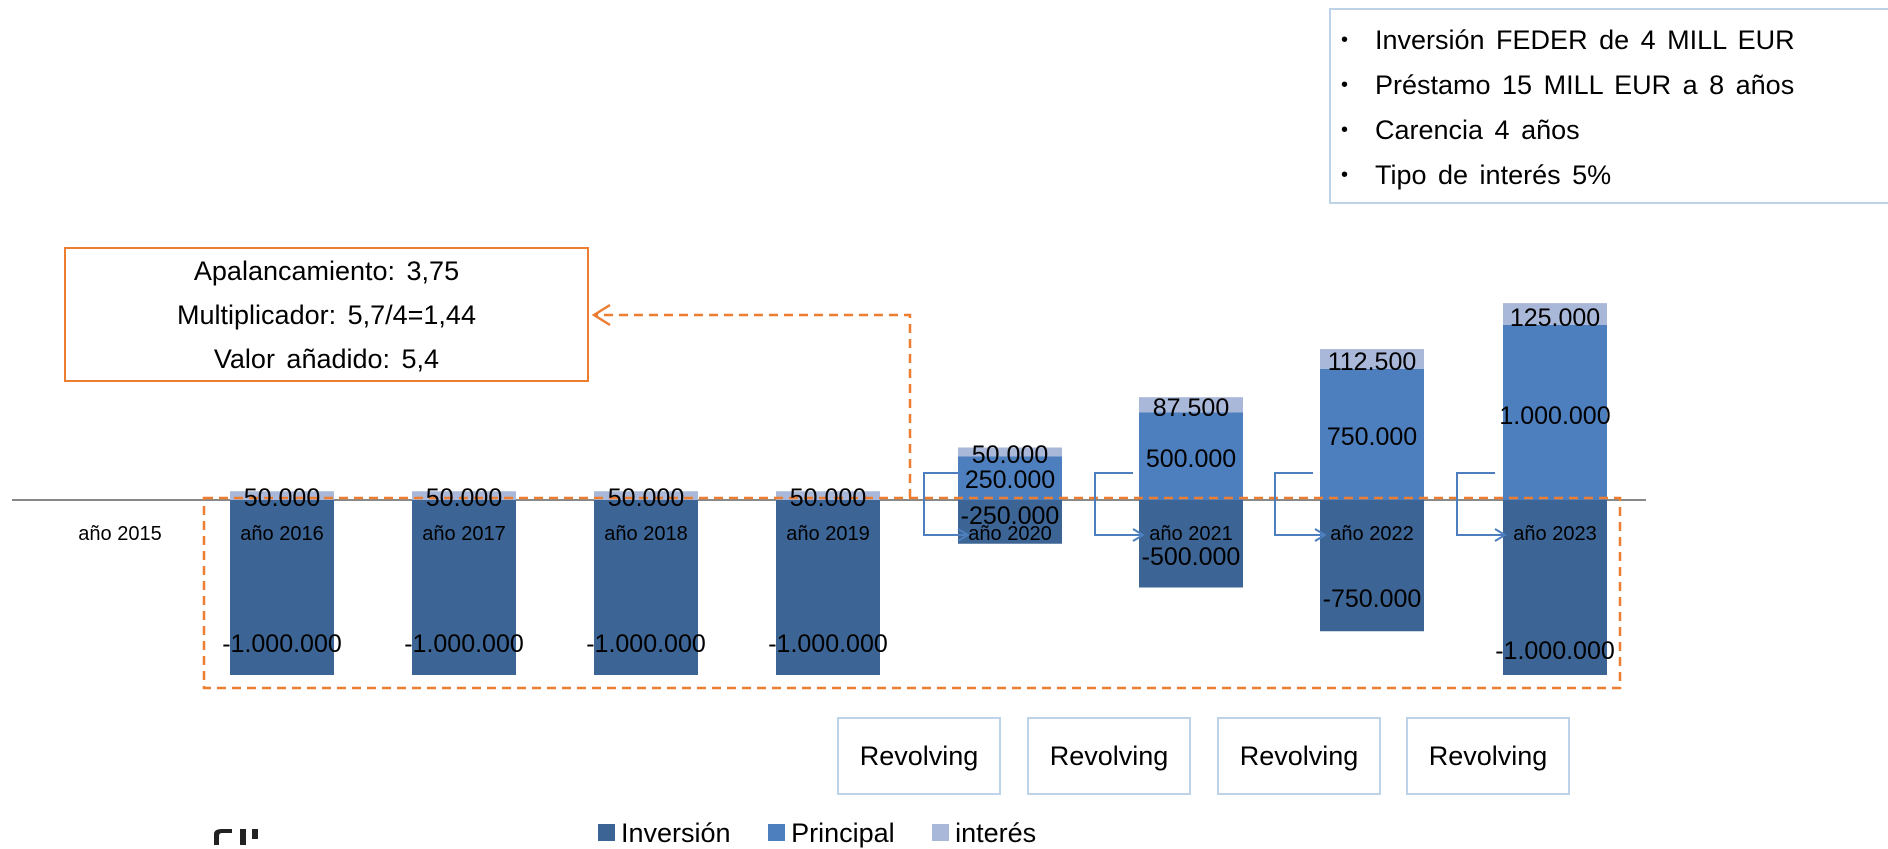 This screenshot has width=1888, height=849. Describe the element at coordinates (282, 587) in the screenshot. I see `bar-inversion-2016` at that location.